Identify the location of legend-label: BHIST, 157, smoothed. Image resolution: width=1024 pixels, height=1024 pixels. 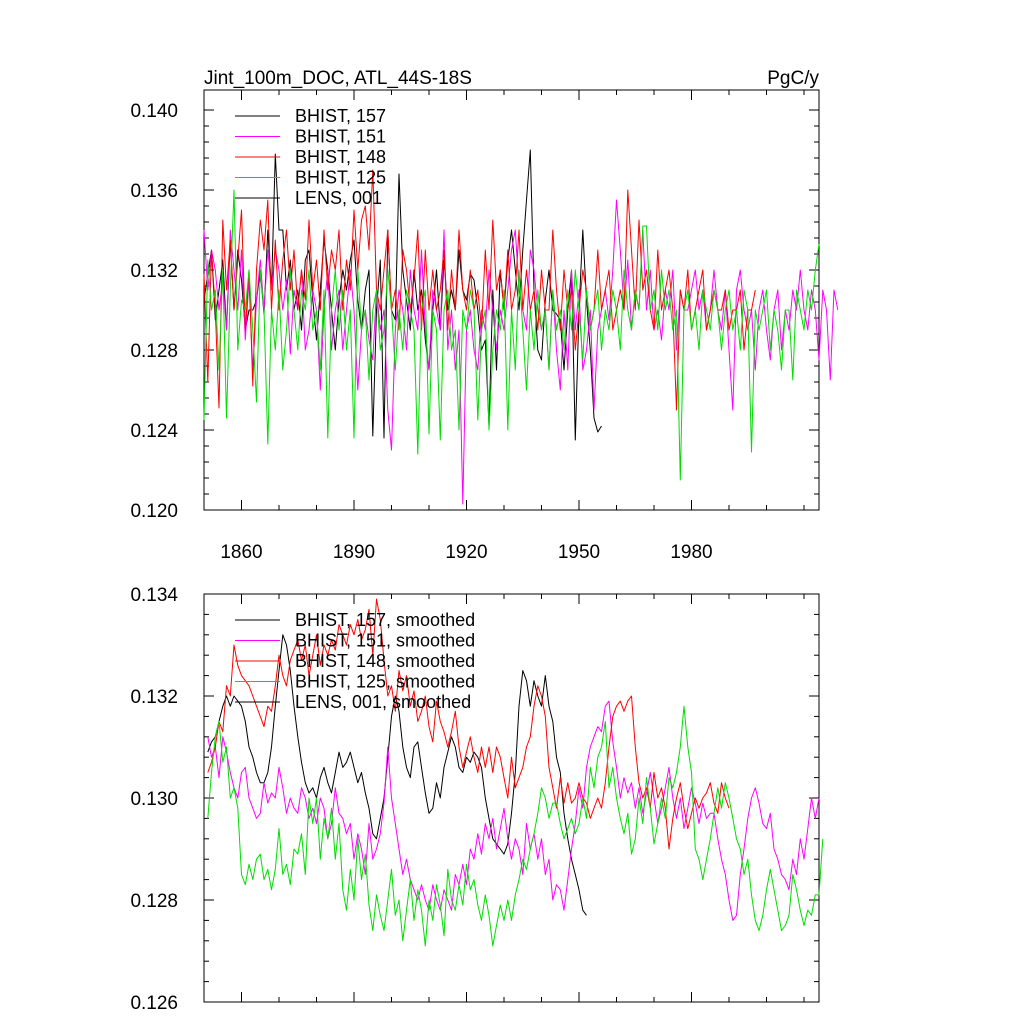
(385, 620).